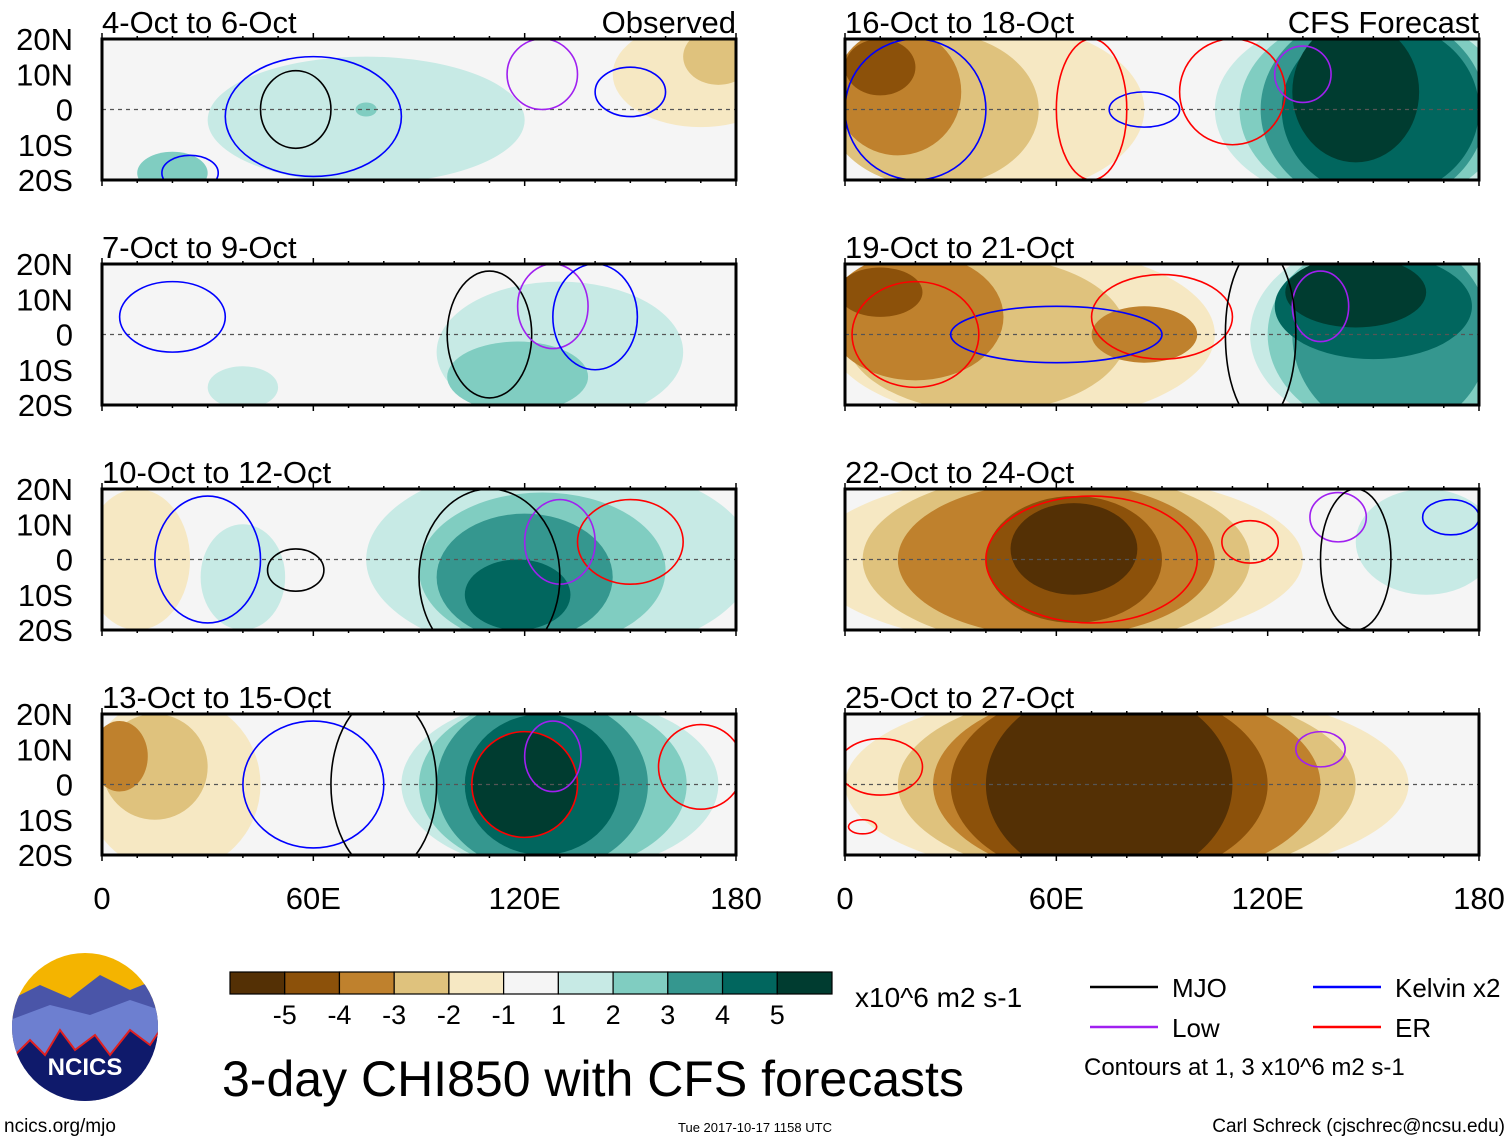  Describe the element at coordinates (1162, 770) in the screenshot. I see `map-panel: 25-Oct to 27-Oct` at that location.